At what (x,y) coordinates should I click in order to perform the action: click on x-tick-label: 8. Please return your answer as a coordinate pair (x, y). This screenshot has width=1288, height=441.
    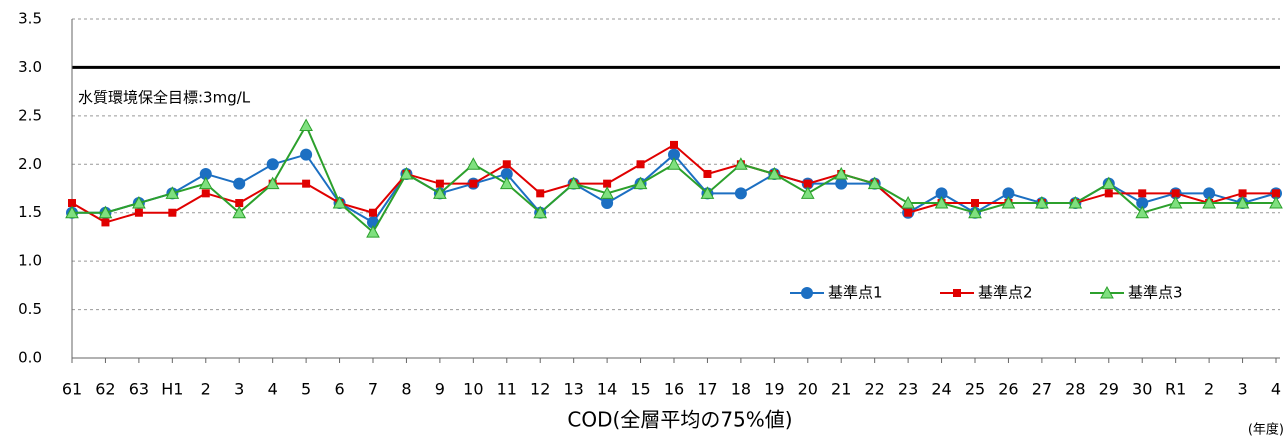
    Looking at the image, I should click on (406, 389).